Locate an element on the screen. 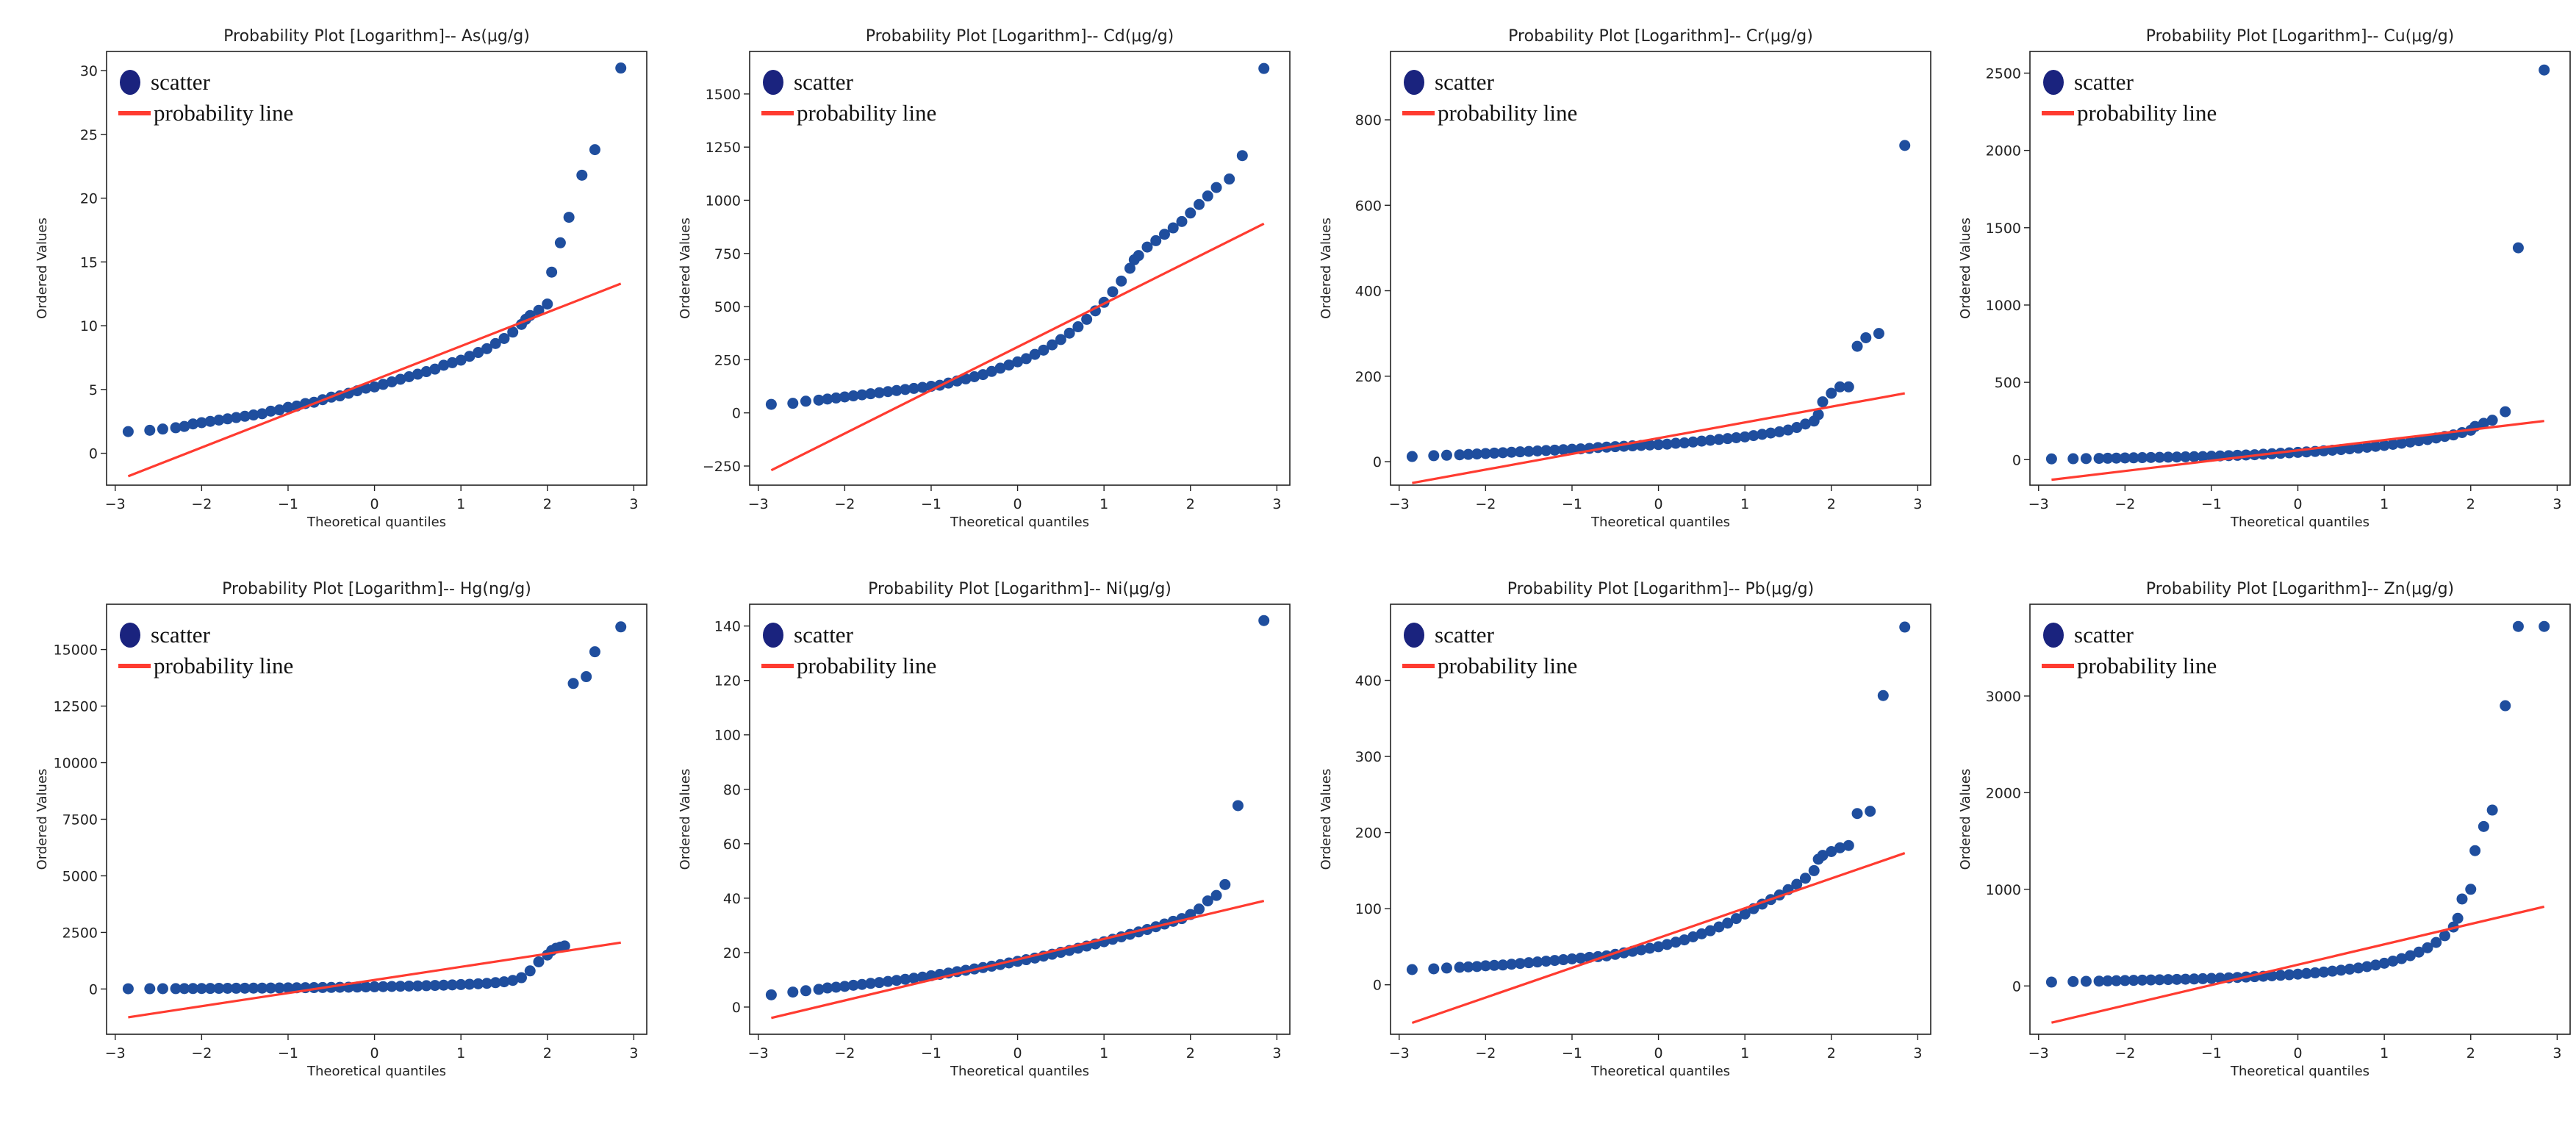 The width and height of the screenshot is (2576, 1121). y-tick-label: 5000 is located at coordinates (80, 876).